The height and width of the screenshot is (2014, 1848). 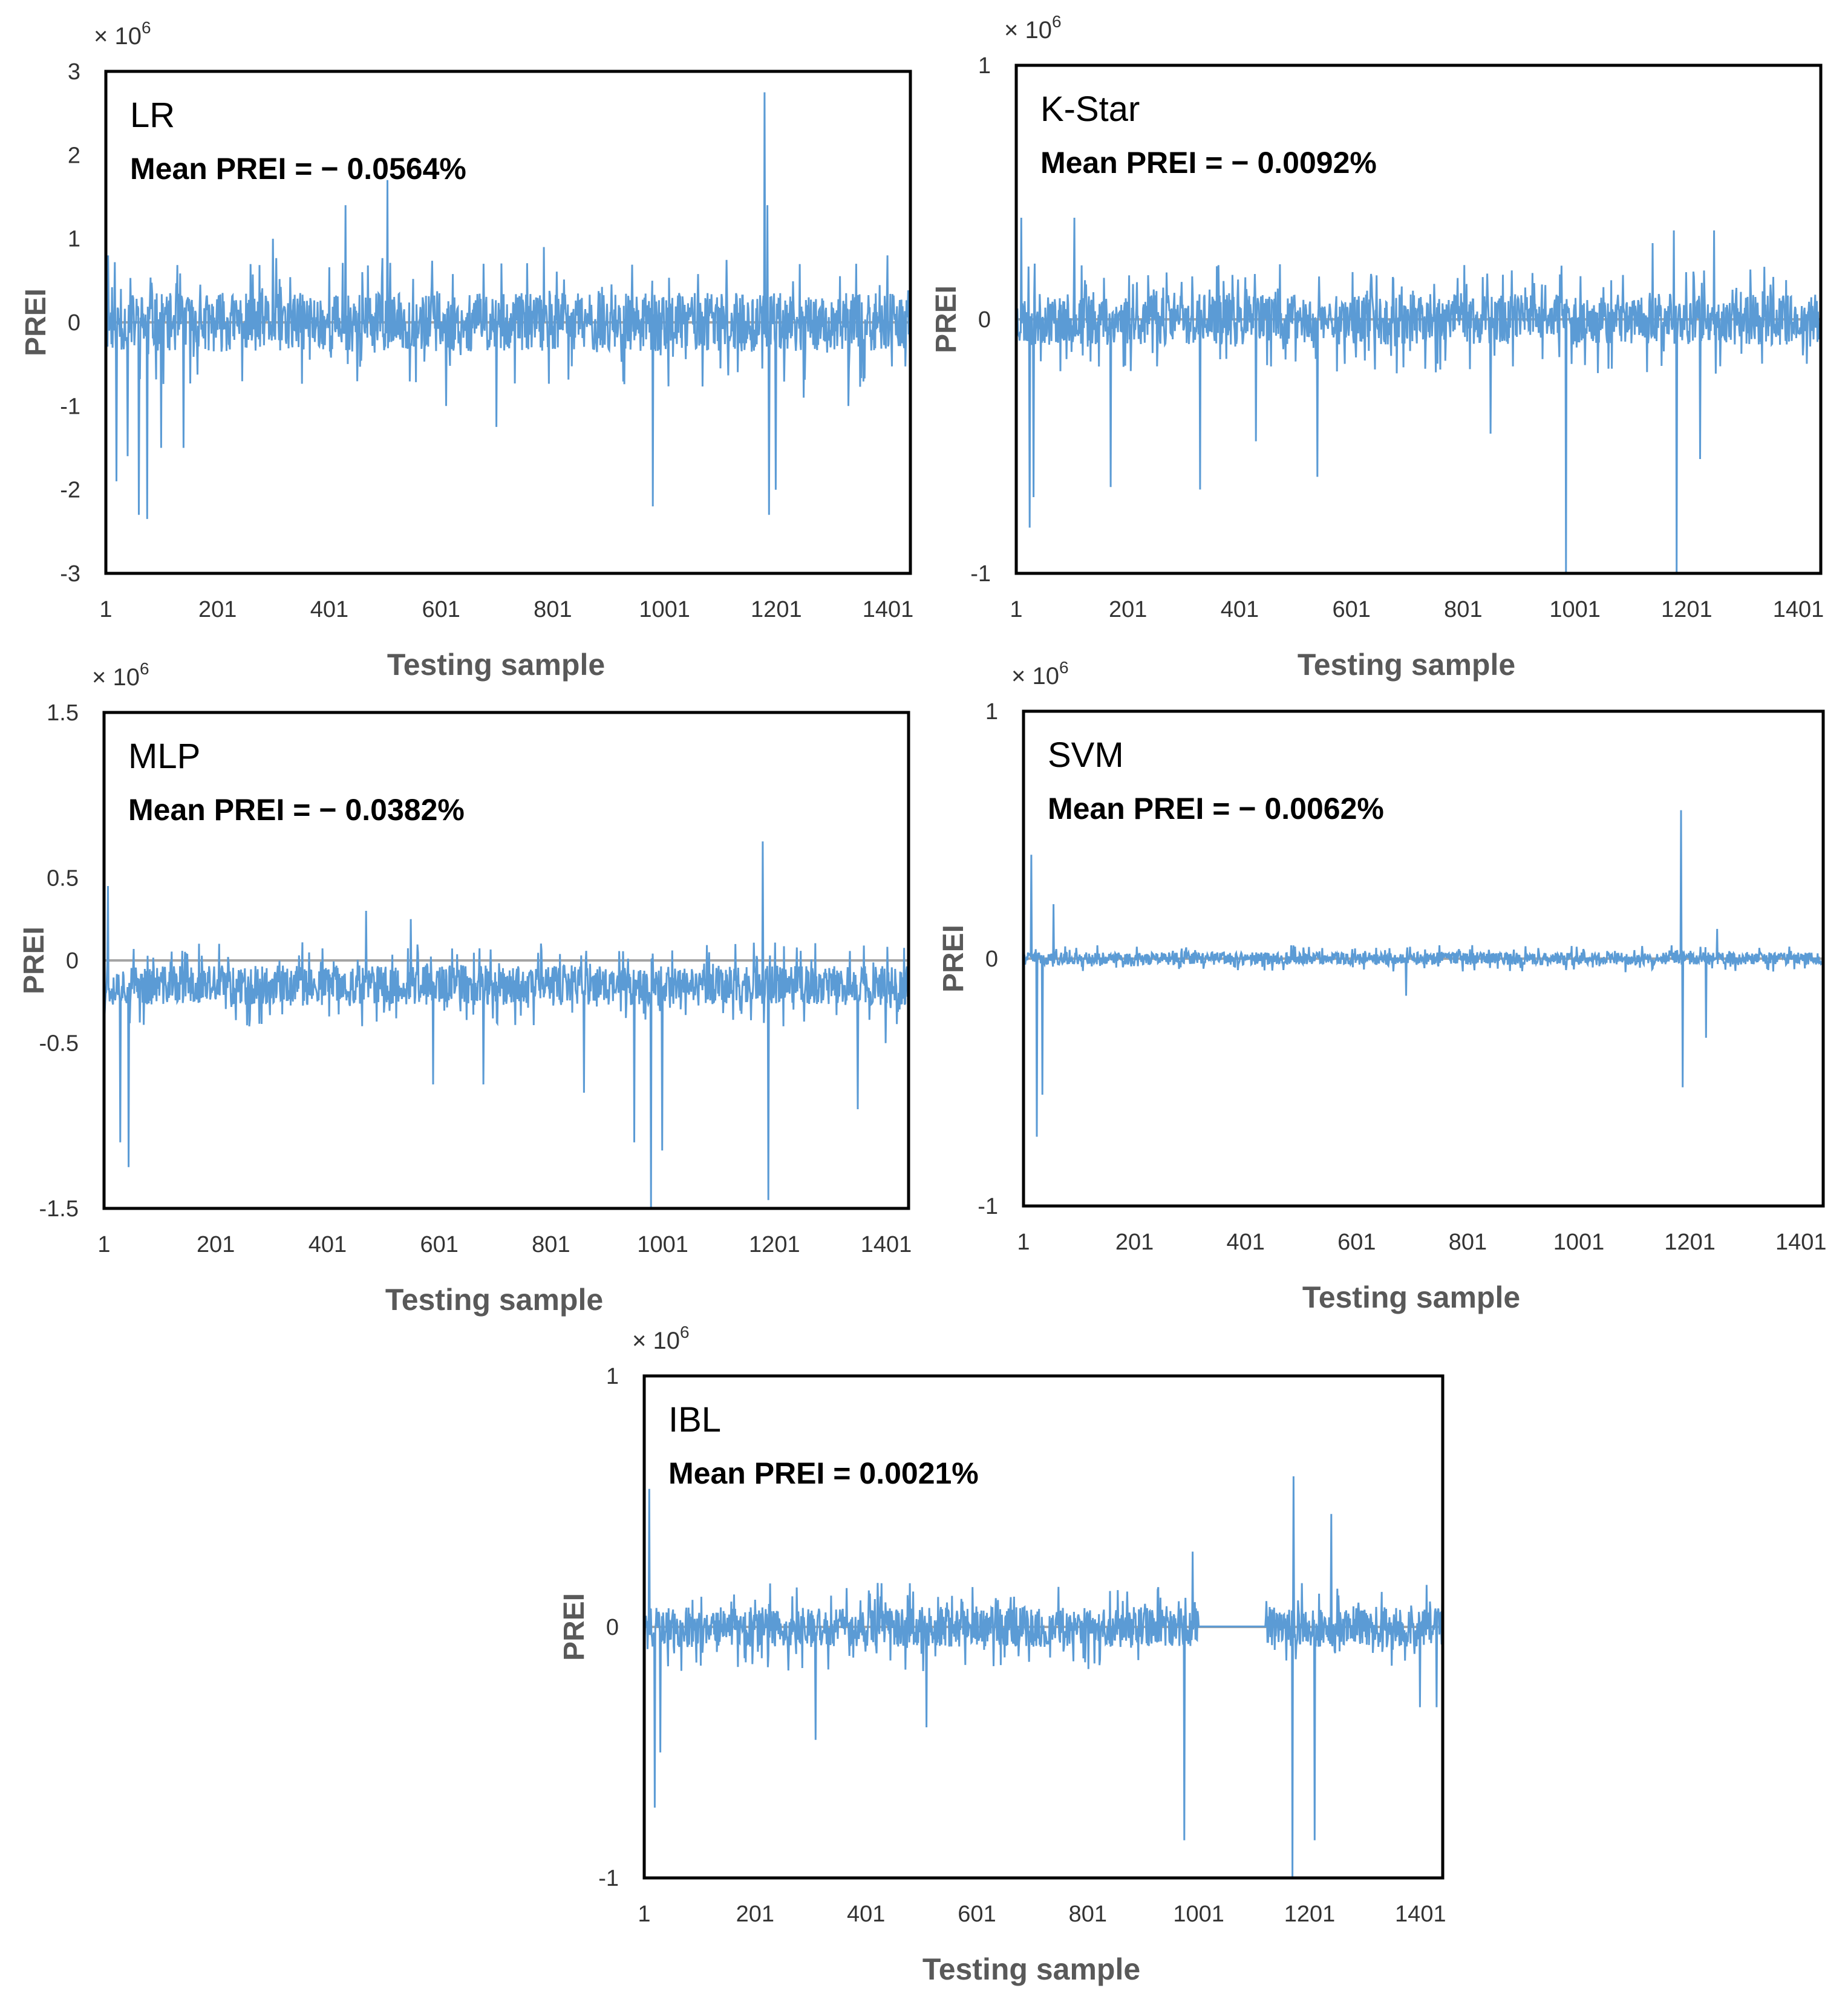 I want to click on mean-prei-label: Mean PREI = − 0.0062%, so click(x=1216, y=809).